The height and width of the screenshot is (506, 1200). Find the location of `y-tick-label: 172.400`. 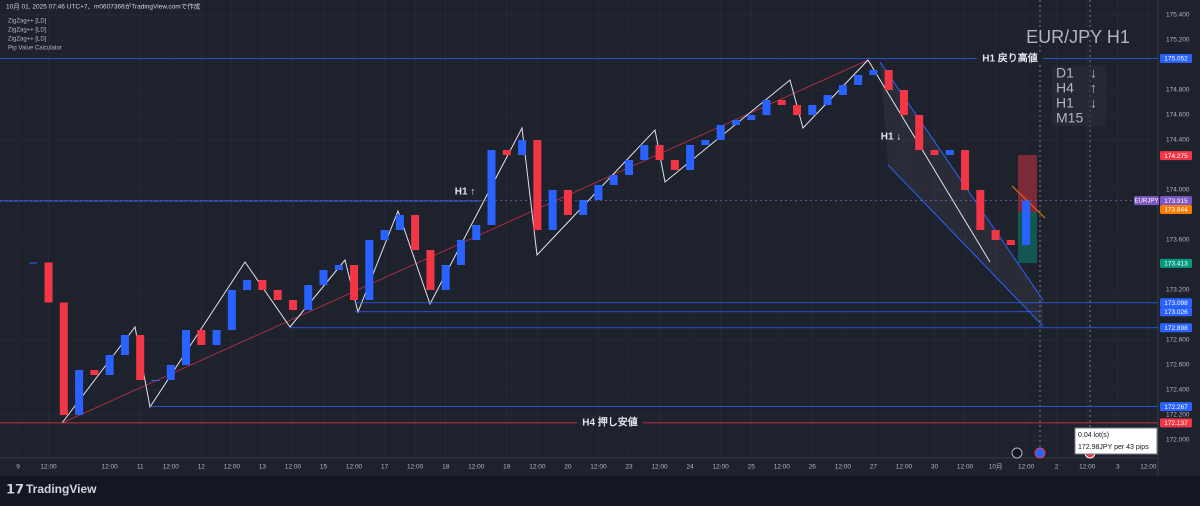

y-tick-label: 172.400 is located at coordinates (1178, 390).